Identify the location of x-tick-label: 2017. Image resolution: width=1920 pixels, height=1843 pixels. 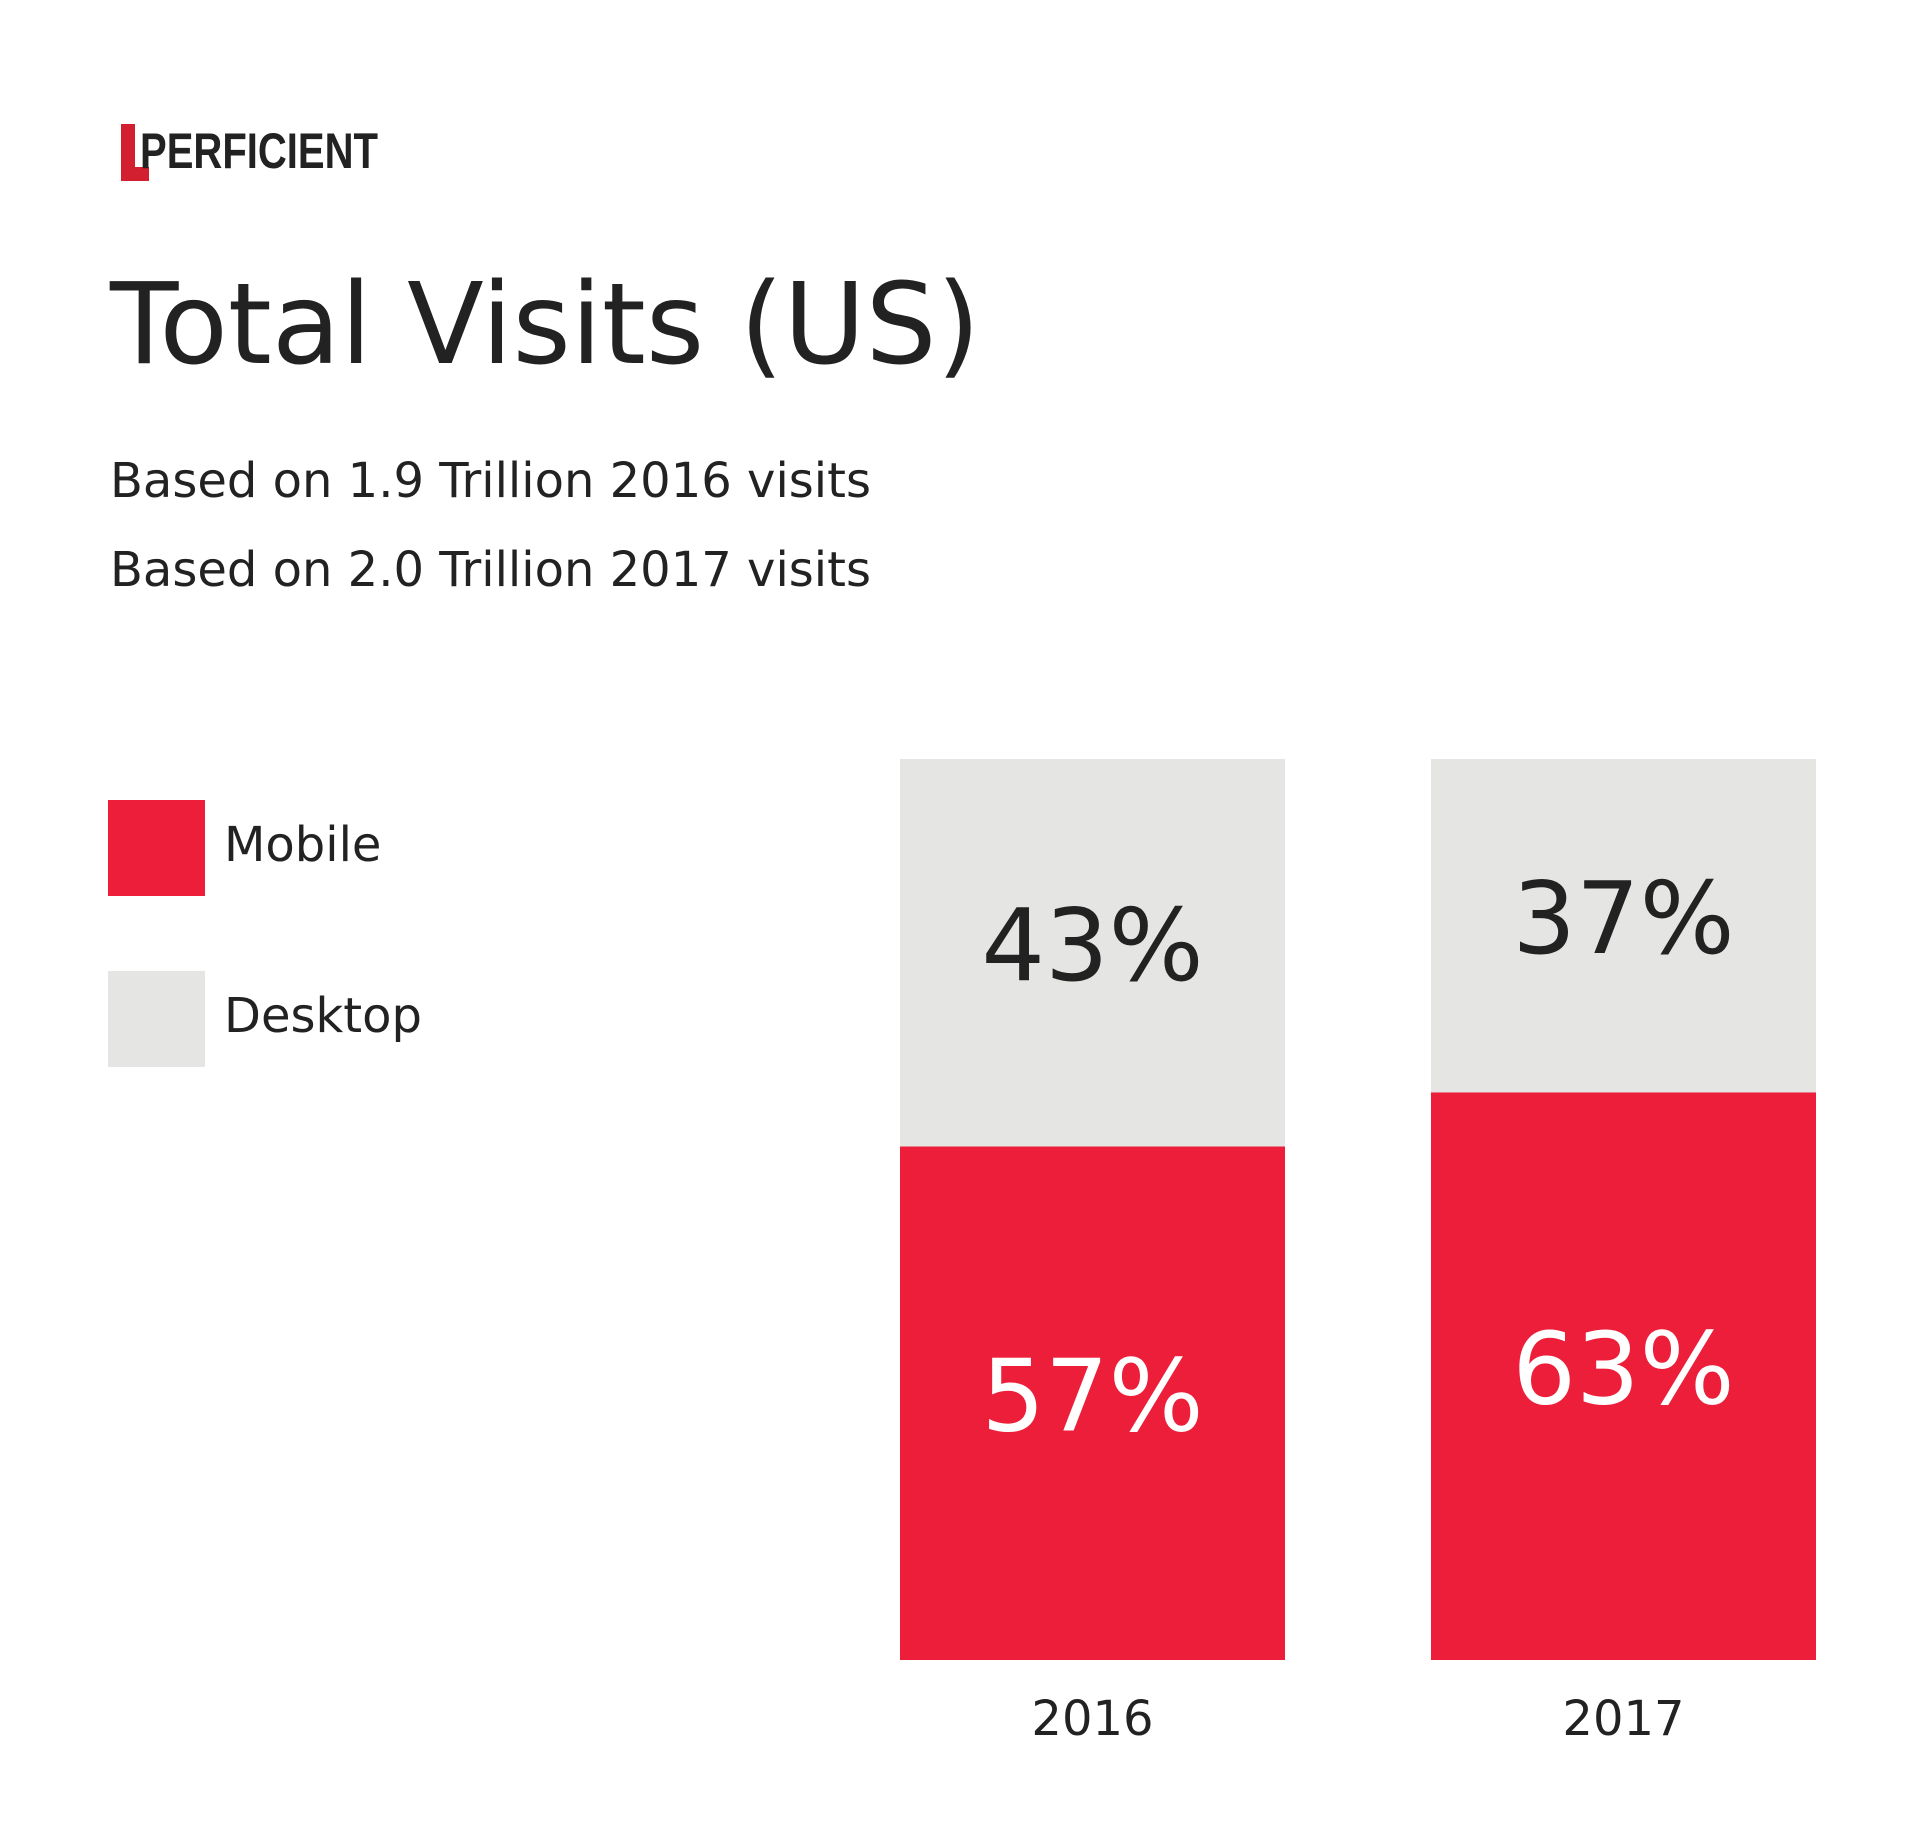
(1623, 1719).